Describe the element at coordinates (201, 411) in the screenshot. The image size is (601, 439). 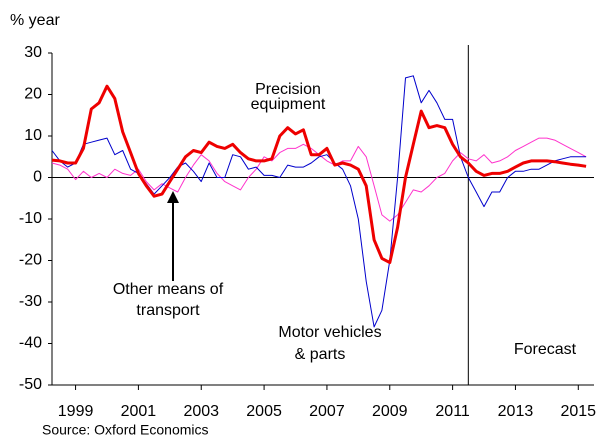
I see `x-tick-label: 2003` at that location.